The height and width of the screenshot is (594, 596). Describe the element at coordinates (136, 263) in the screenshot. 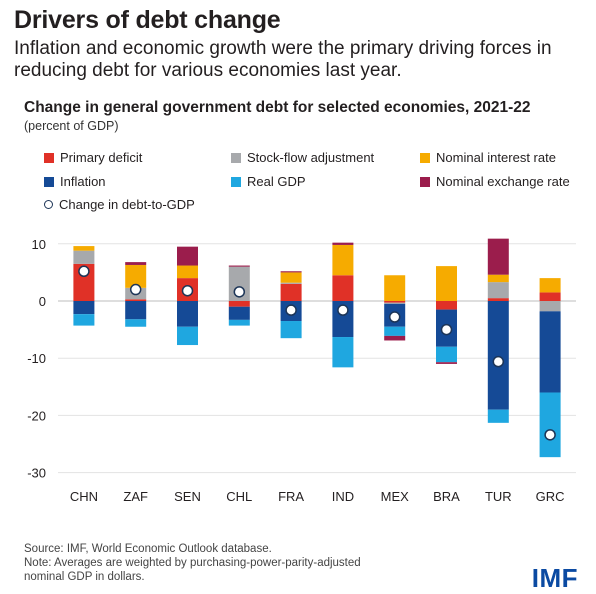

I see `bar-exchange-rate-zaf` at that location.